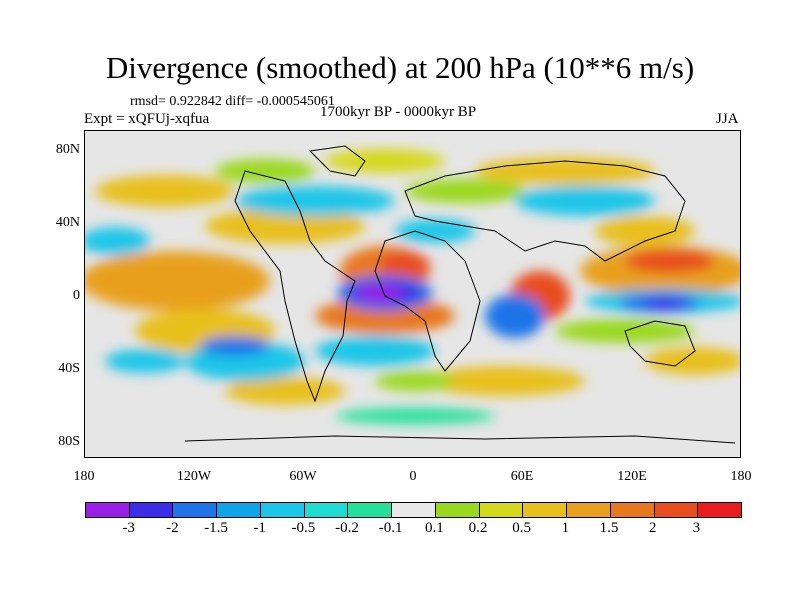 The width and height of the screenshot is (800, 600). Describe the element at coordinates (652, 528) in the screenshot. I see `colorbar-label: 2` at that location.